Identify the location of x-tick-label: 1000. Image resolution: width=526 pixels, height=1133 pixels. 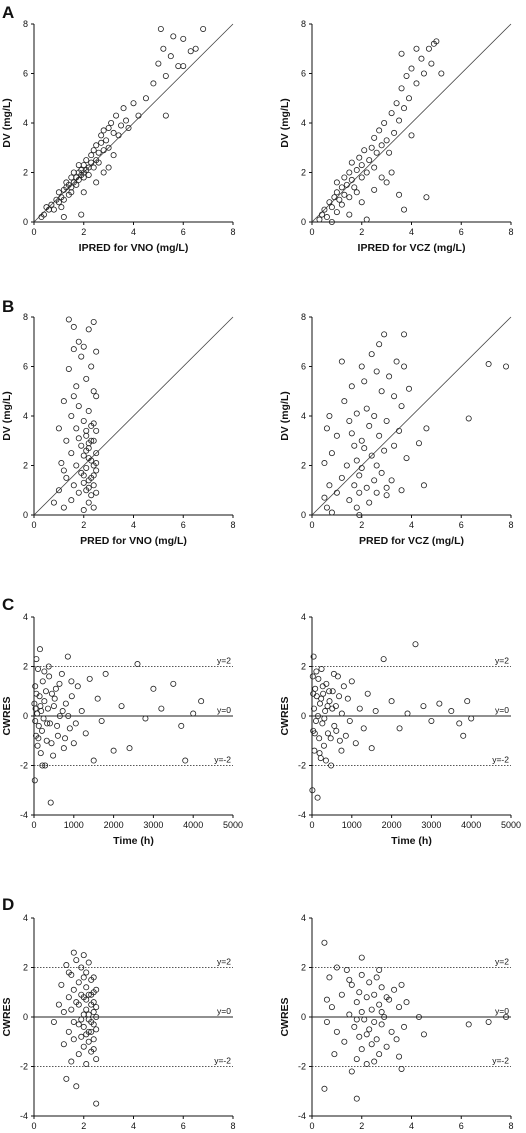
(74, 825).